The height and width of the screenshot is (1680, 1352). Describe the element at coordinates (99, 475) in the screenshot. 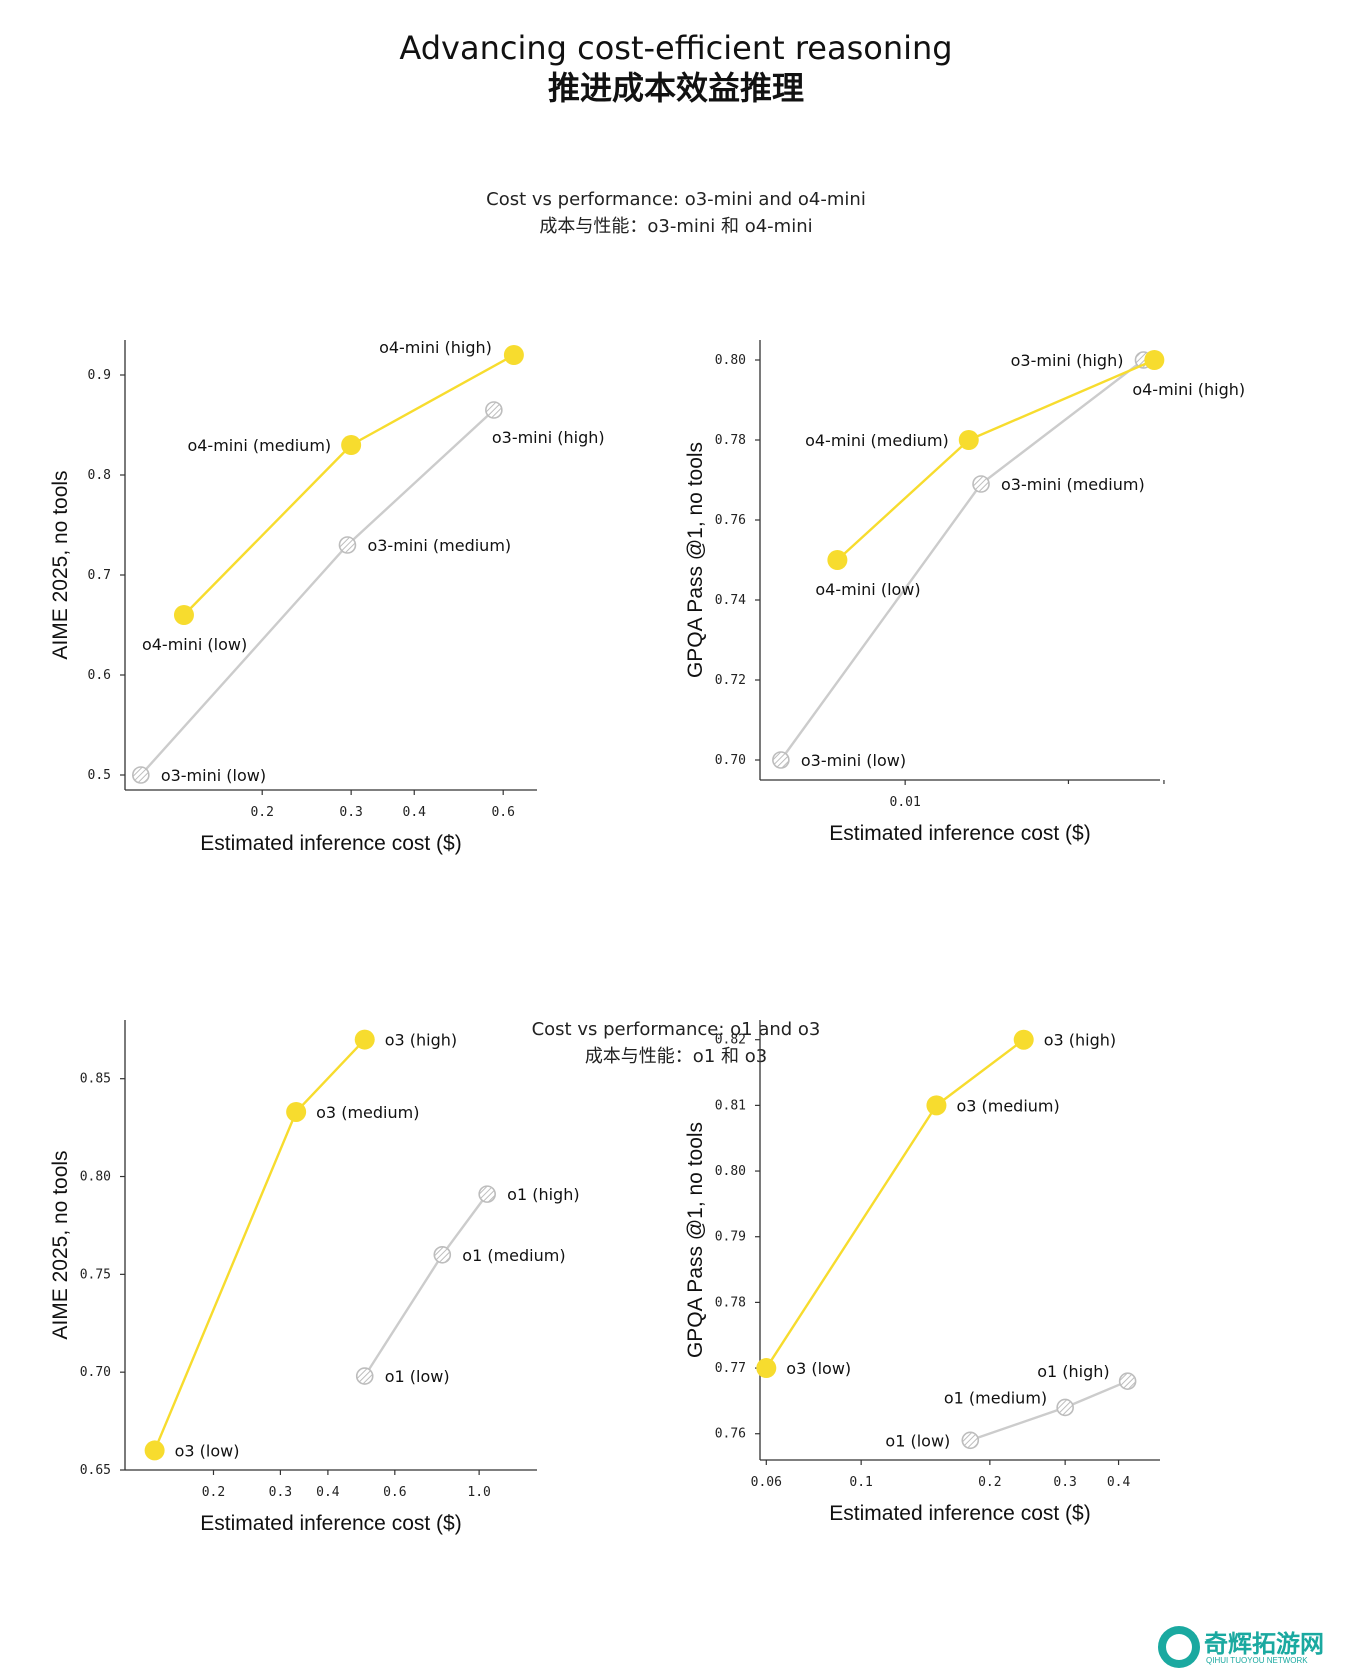

I see `y-tick-label: 0.8` at that location.